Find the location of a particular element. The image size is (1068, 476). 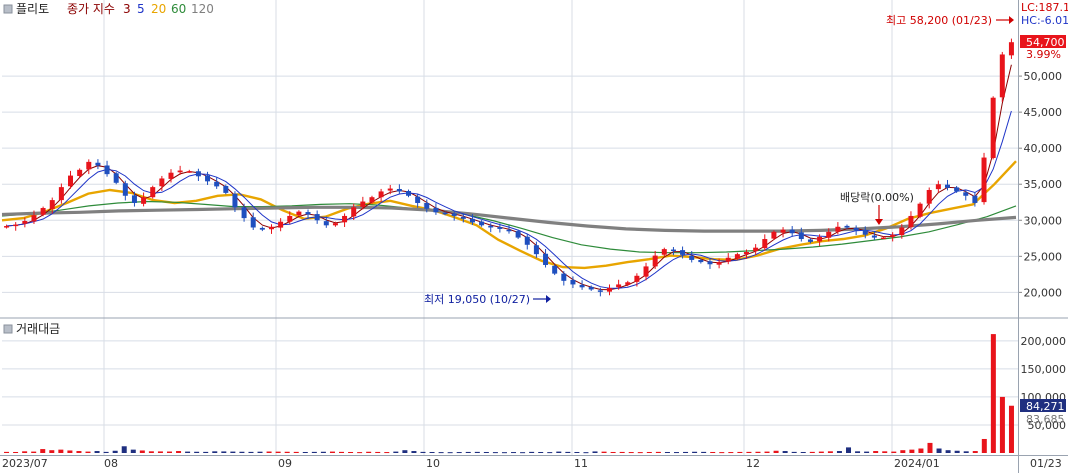

y-tick-label: 20,000 is located at coordinates (1043, 292).